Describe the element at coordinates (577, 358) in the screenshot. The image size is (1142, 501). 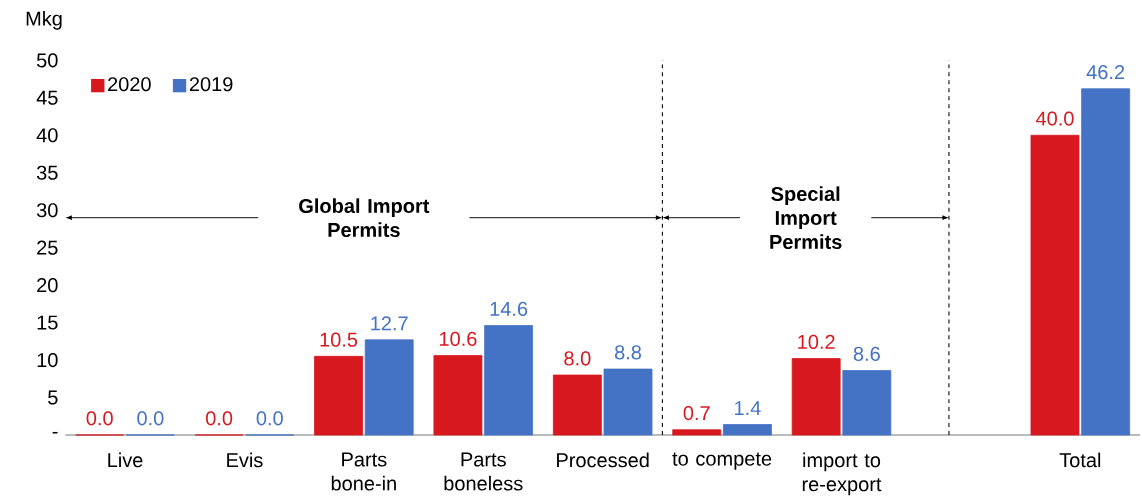
I see `data-label: 8.0` at that location.